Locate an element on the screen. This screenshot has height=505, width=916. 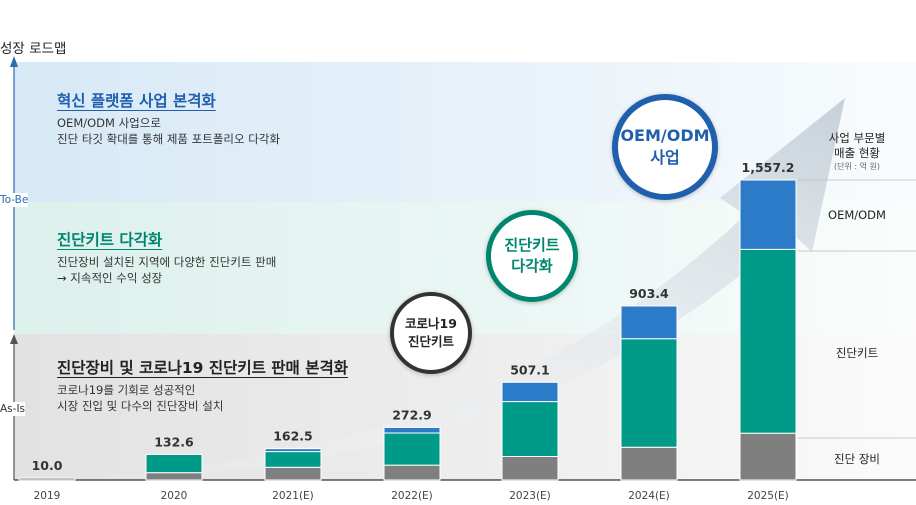
bar-total-label: 1,557.2 is located at coordinates (768, 167).